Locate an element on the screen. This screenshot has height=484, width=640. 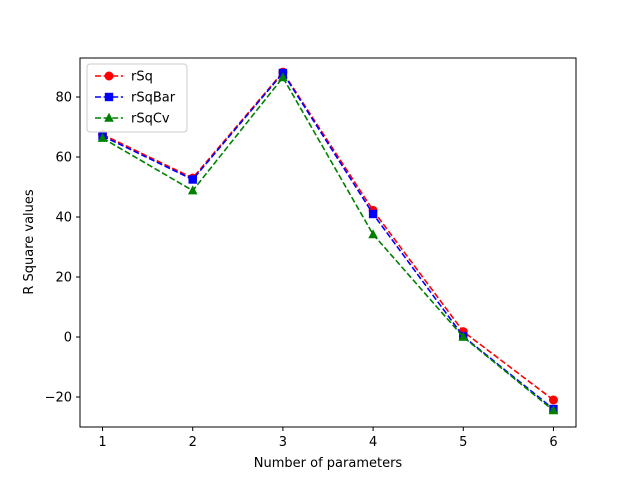
legend-label: rSq is located at coordinates (142, 77).